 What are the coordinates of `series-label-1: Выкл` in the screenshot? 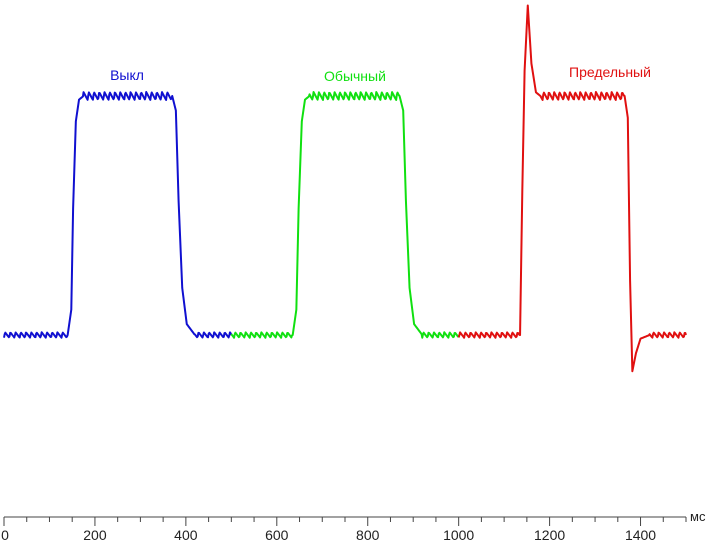 It's located at (127, 75).